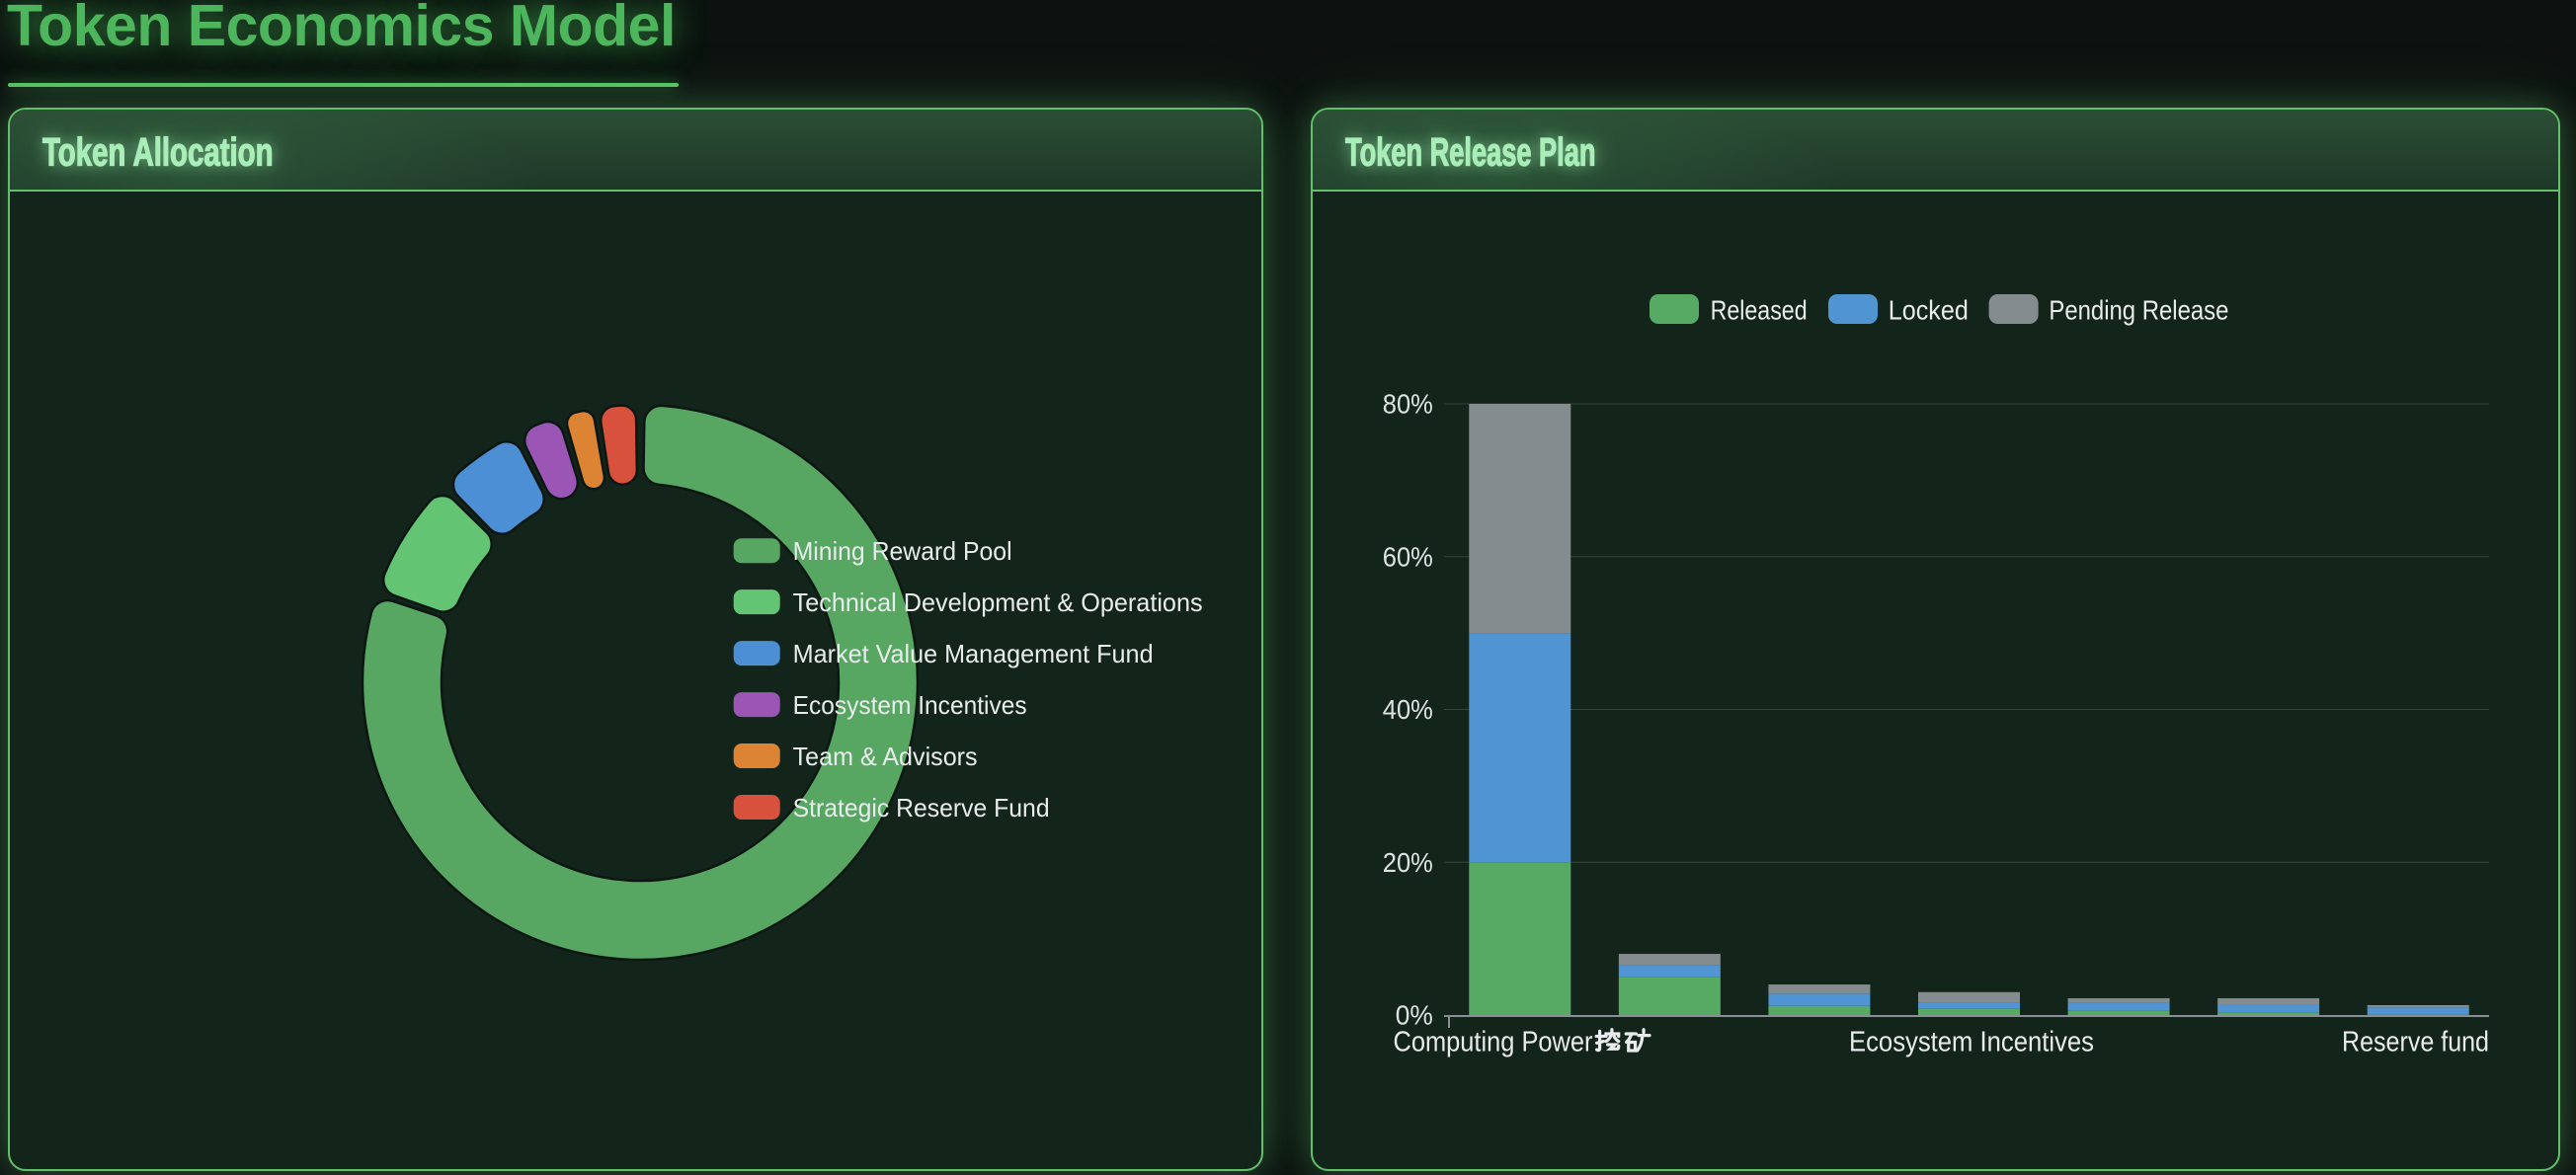  Describe the element at coordinates (1408, 862) in the screenshot. I see `svg-text: 20%` at that location.